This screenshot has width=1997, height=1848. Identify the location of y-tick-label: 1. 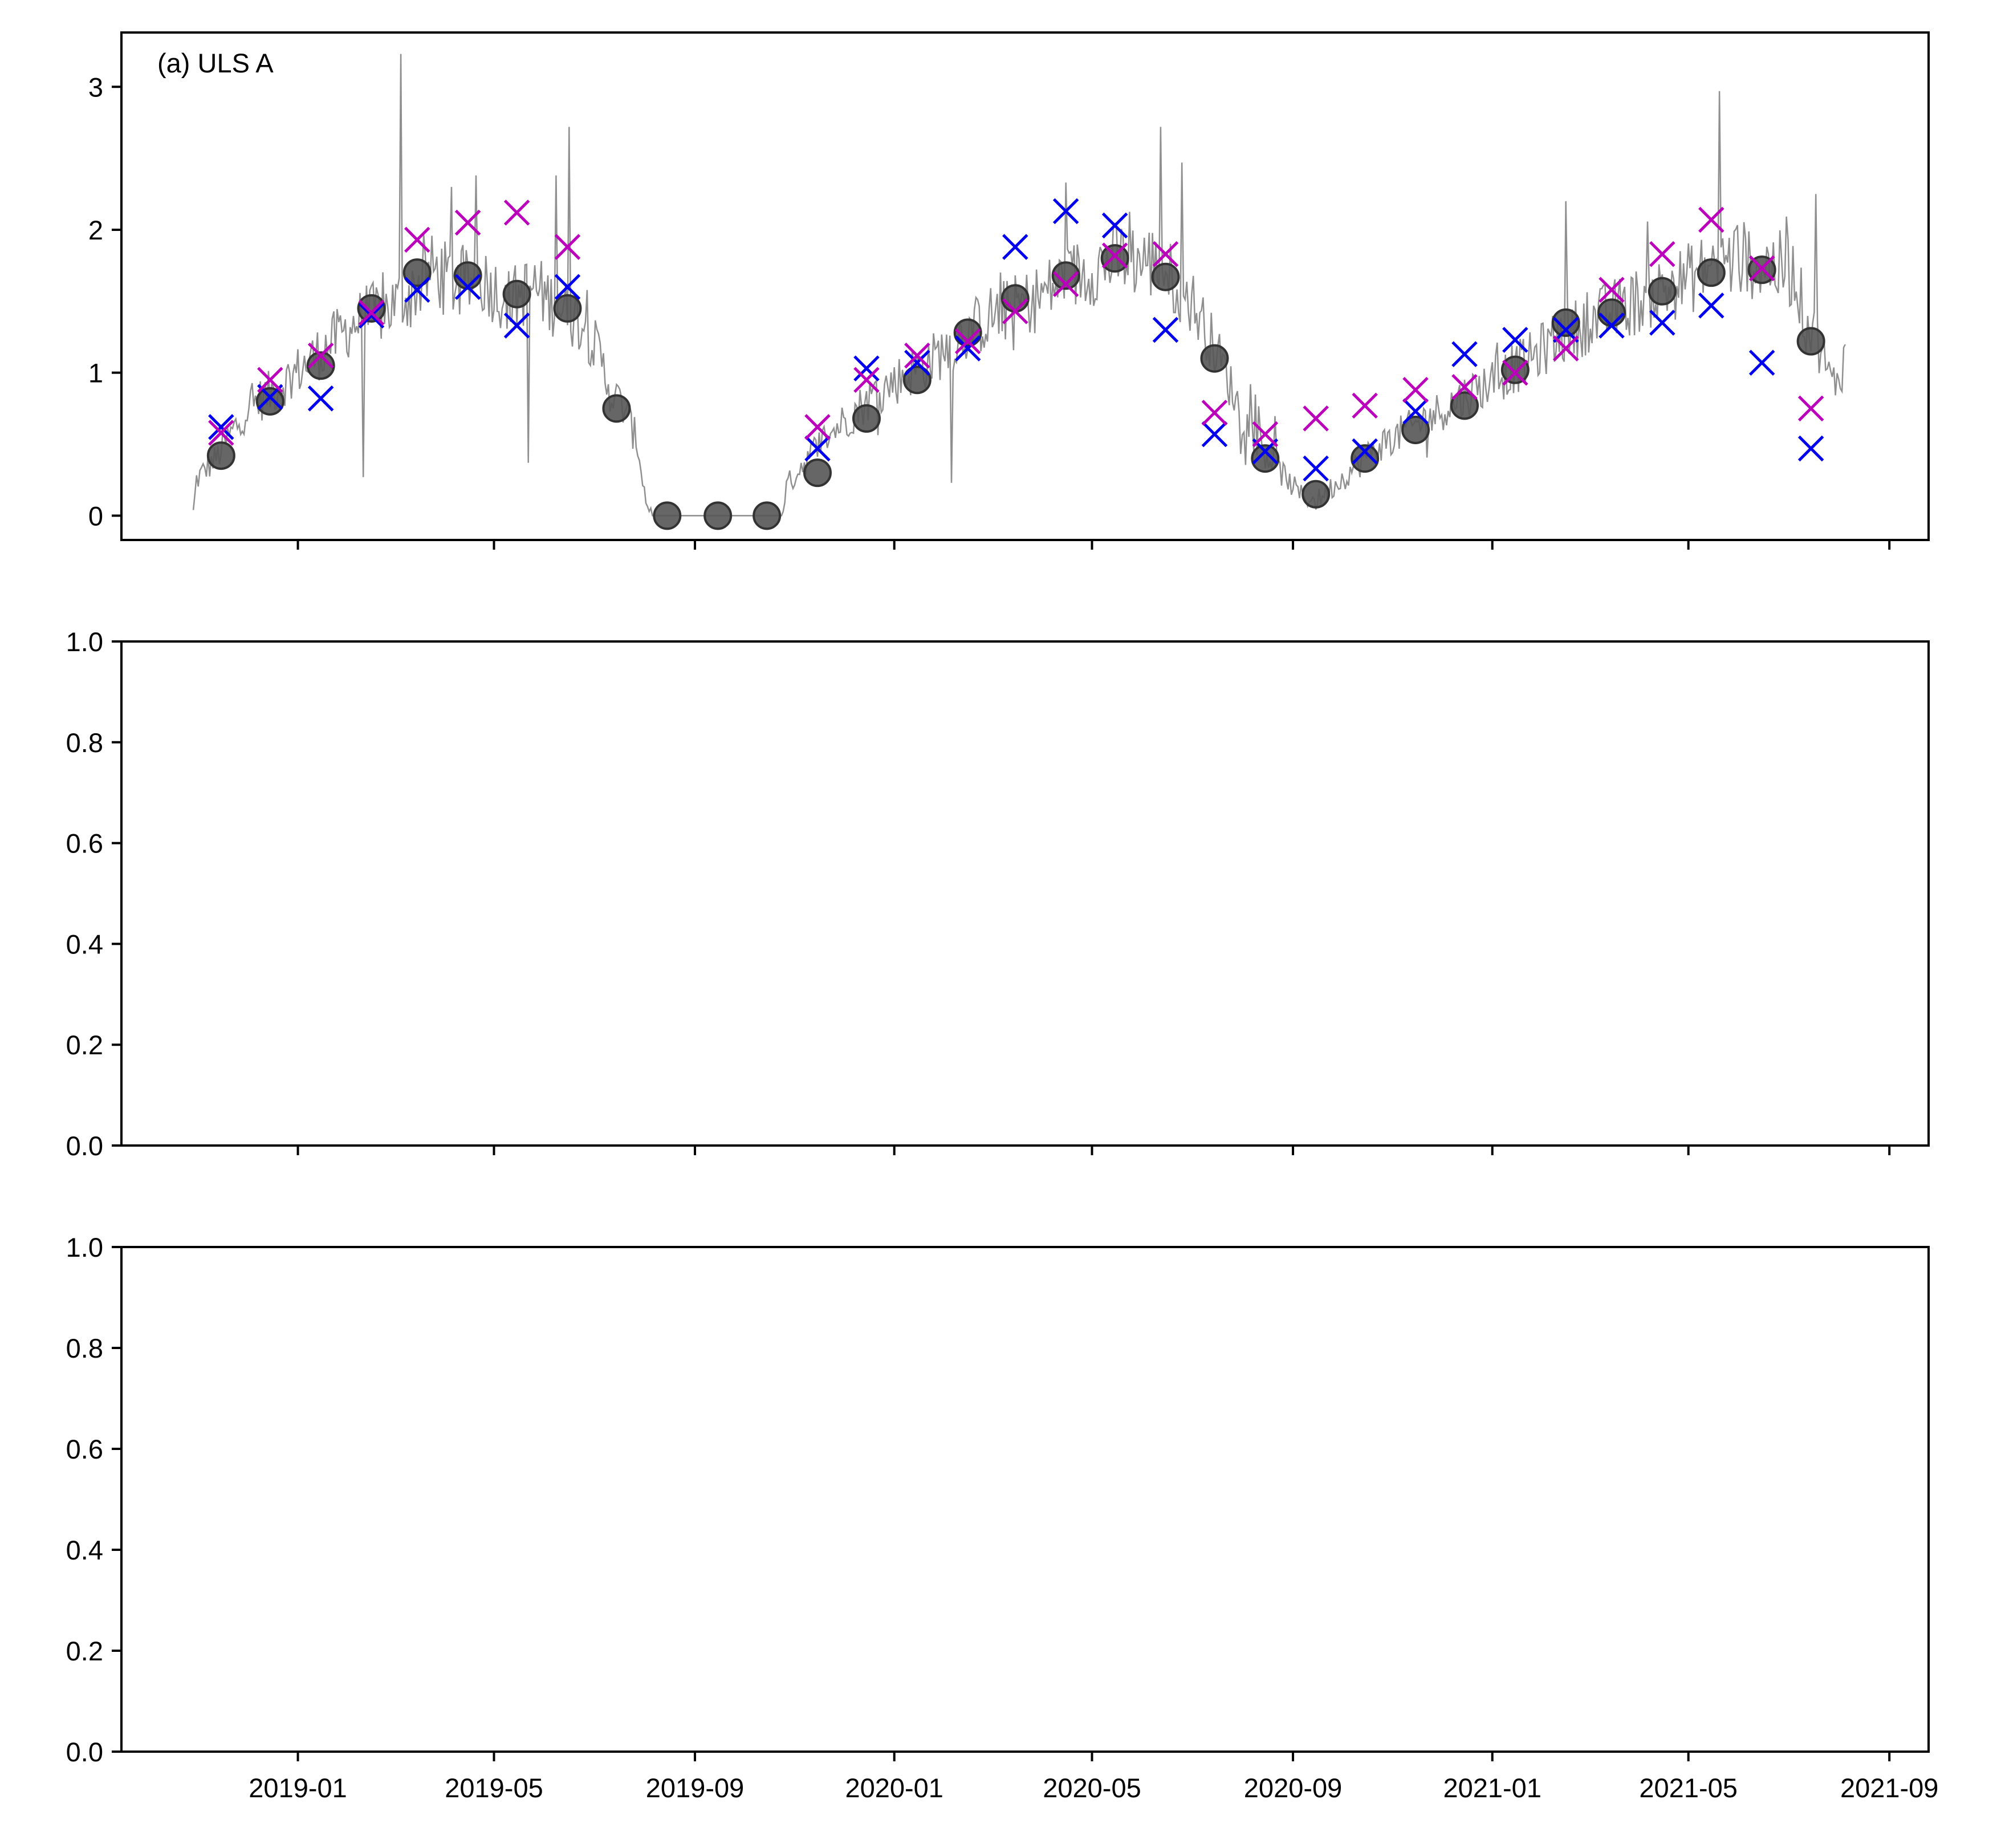
(95, 373).